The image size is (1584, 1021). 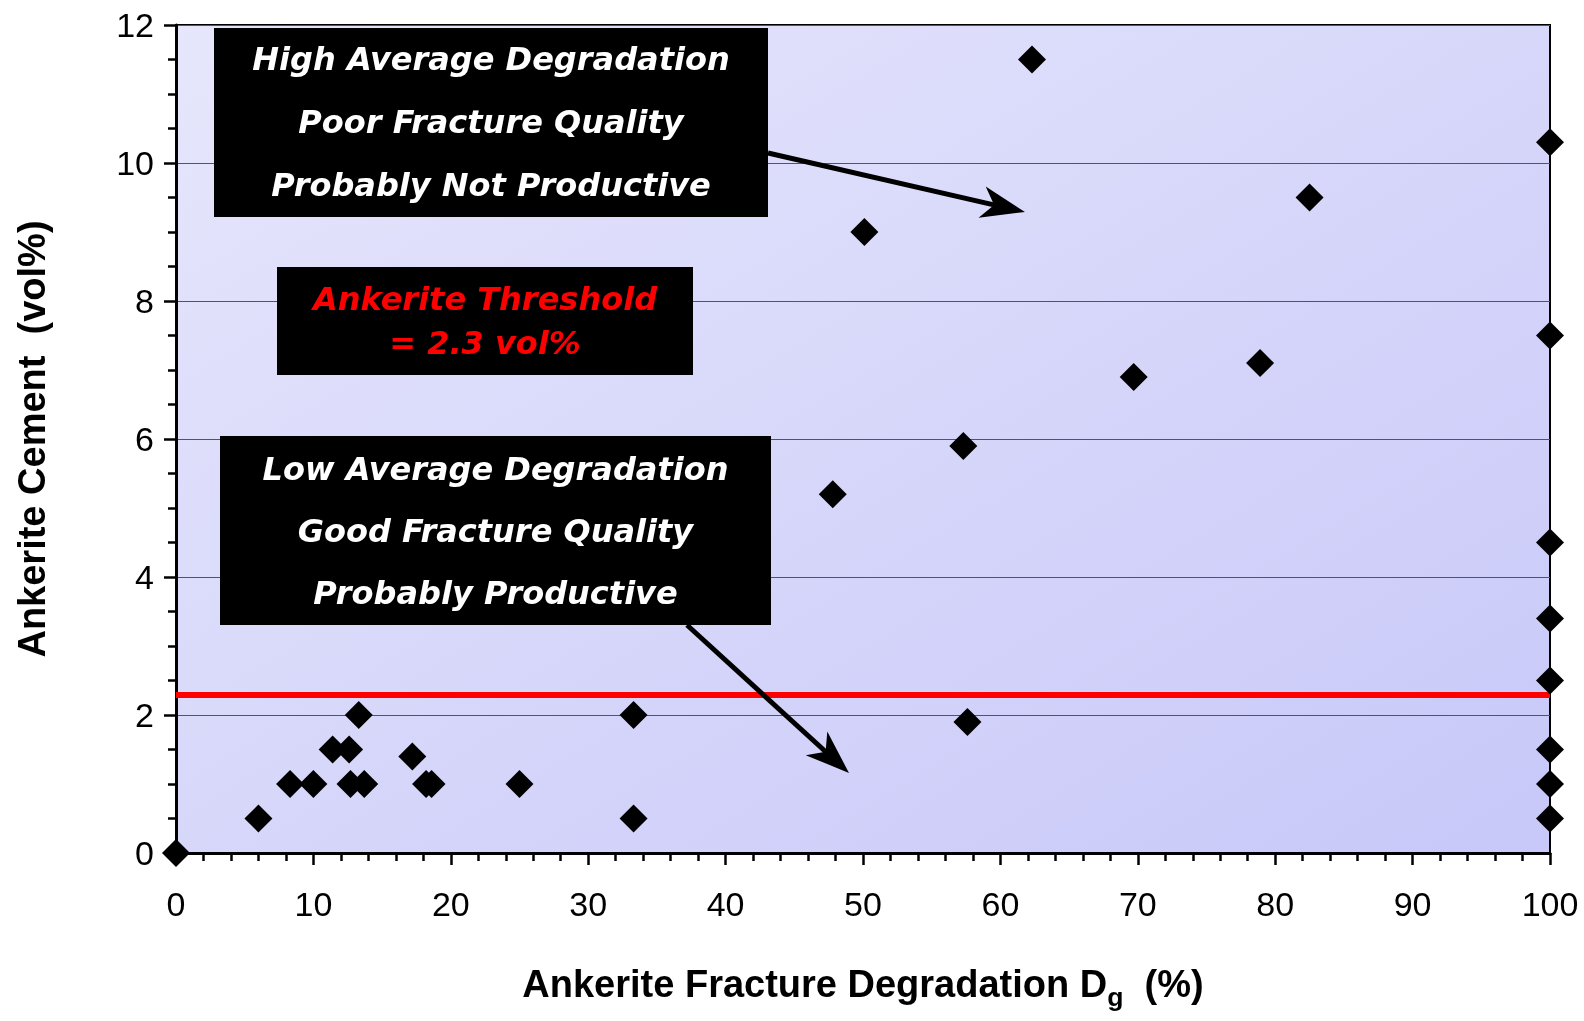 What do you see at coordinates (1275, 904) in the screenshot?
I see `x-tick-label: 80` at bounding box center [1275, 904].